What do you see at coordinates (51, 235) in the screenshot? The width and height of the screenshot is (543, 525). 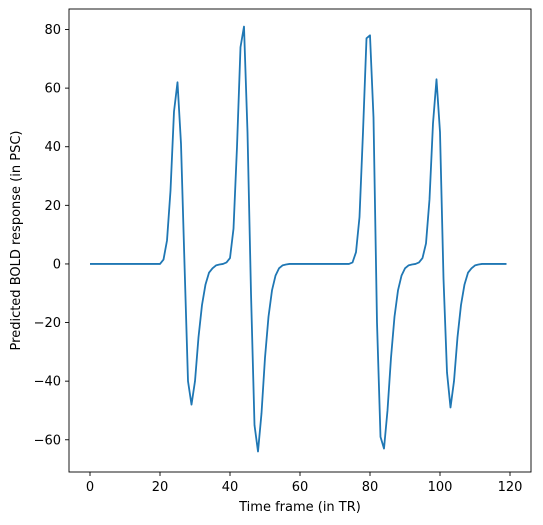 I see `y-axis-ticks: −60 −40 −20 0 20 40 60 80` at bounding box center [51, 235].